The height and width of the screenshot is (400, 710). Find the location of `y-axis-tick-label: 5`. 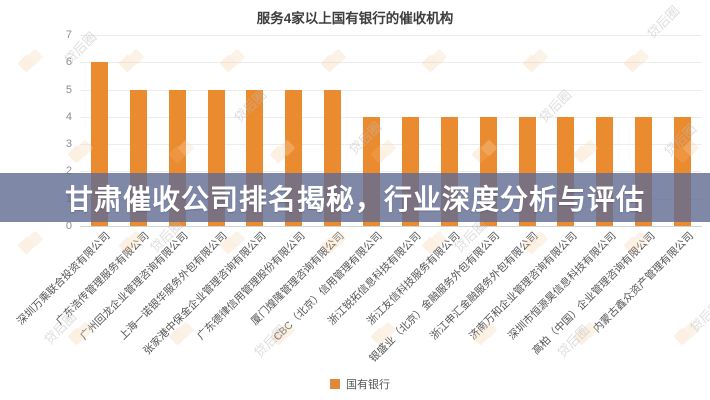

y-axis-tick-label: 5 is located at coordinates (68, 89).